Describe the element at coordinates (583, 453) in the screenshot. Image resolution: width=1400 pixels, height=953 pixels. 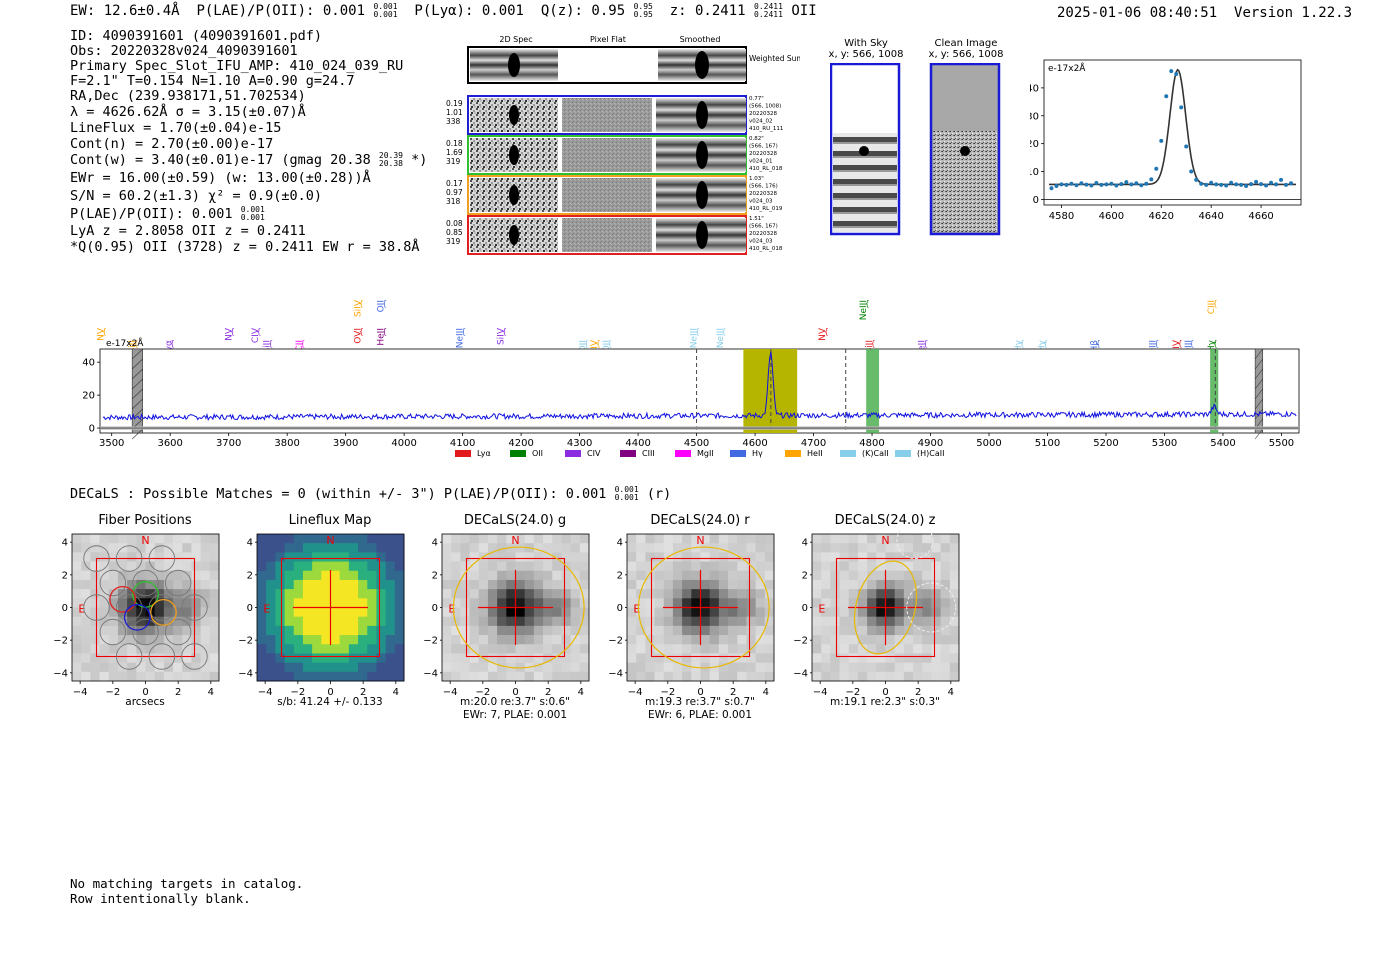
I see `legend-item: CIV` at that location.